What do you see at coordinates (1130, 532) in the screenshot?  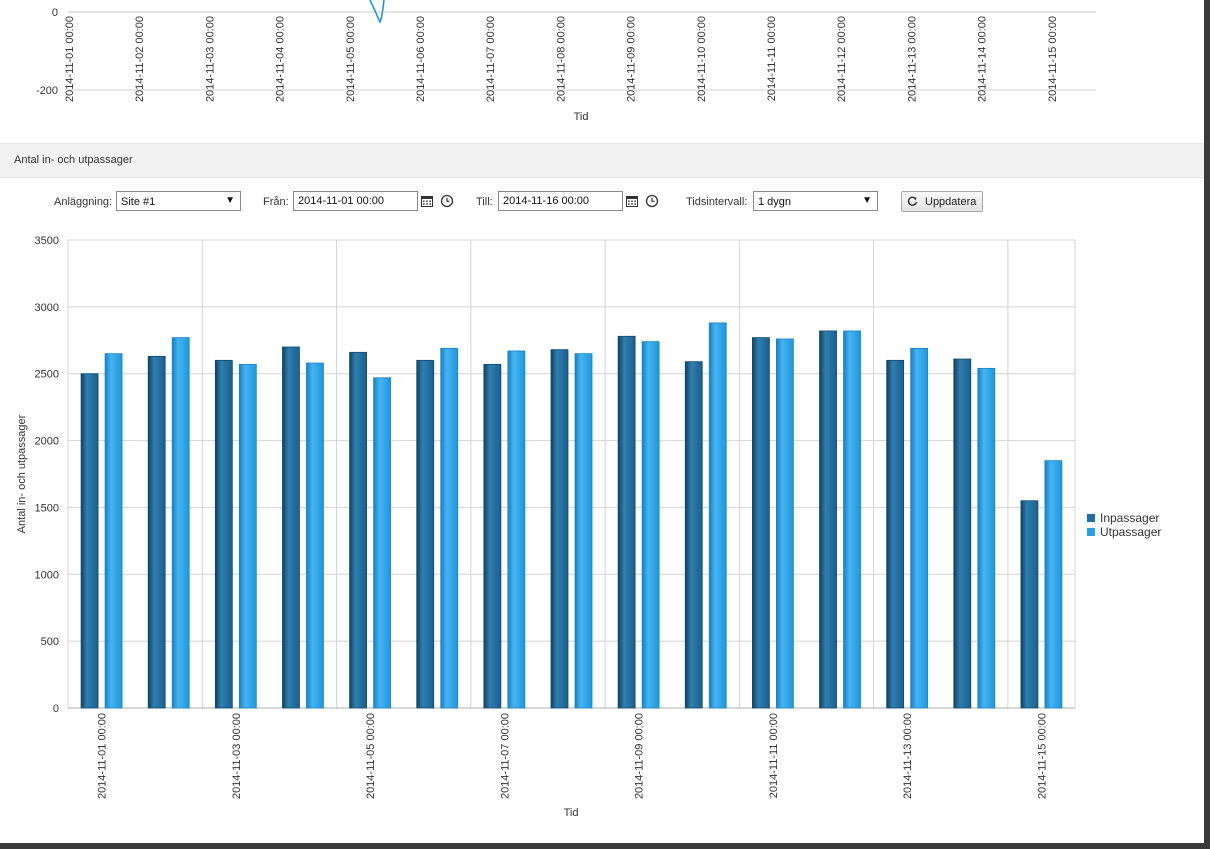 I see `legend-label: Utpassager` at bounding box center [1130, 532].